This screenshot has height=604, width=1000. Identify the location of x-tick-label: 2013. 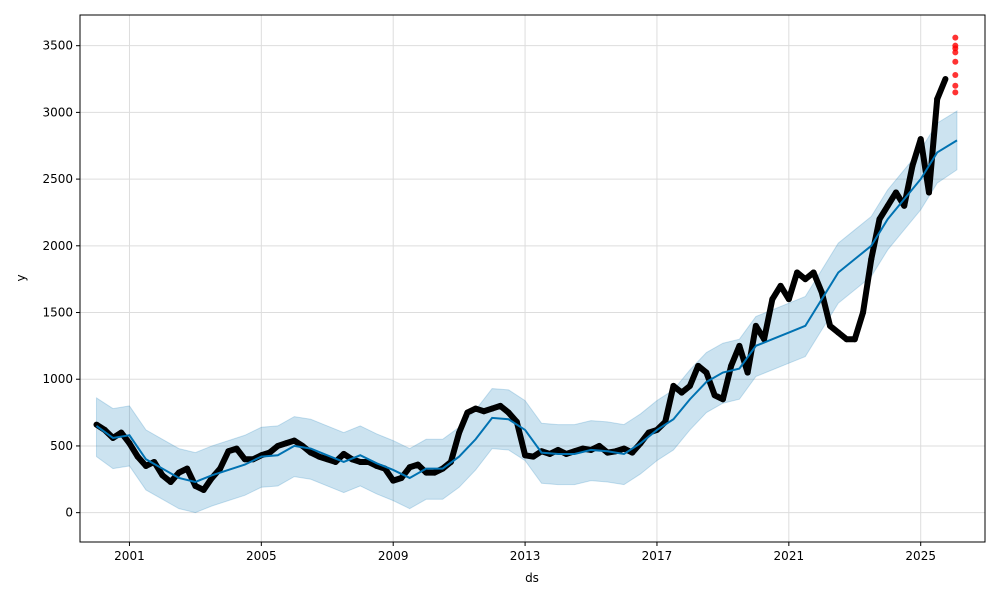
(525, 556).